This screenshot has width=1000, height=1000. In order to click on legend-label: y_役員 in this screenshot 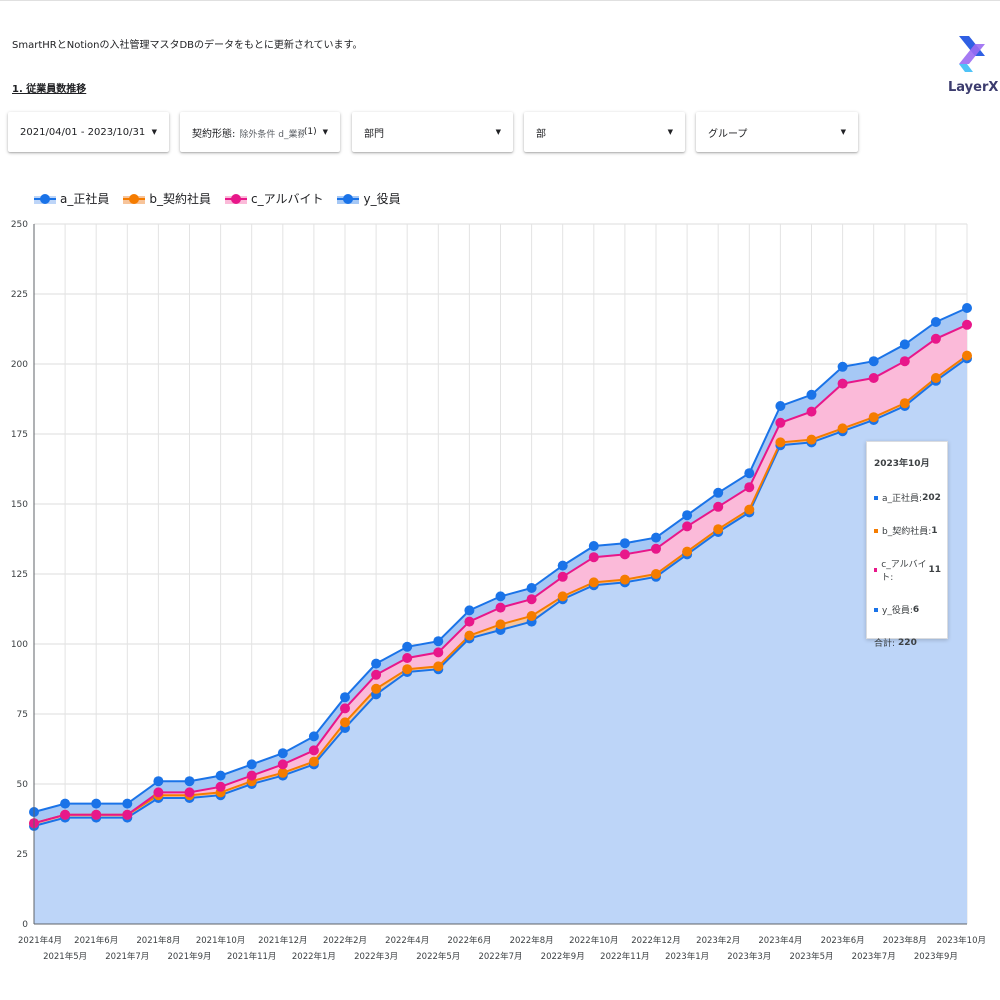, I will do `click(382, 199)`.